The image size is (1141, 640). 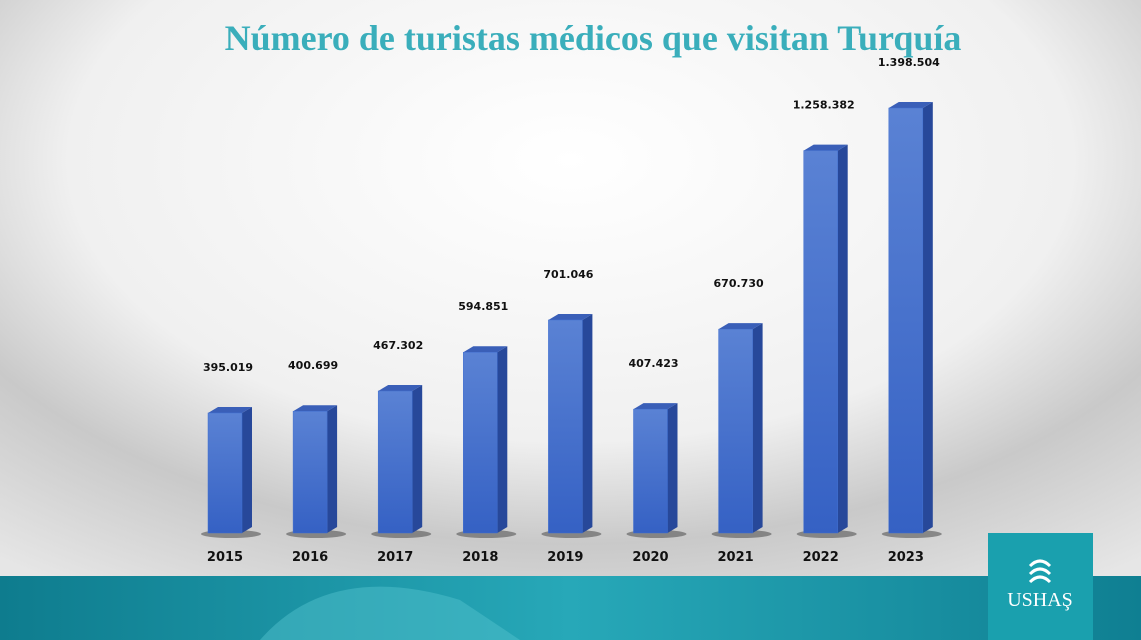 I want to click on x-tick-label: 2019, so click(x=565, y=557).